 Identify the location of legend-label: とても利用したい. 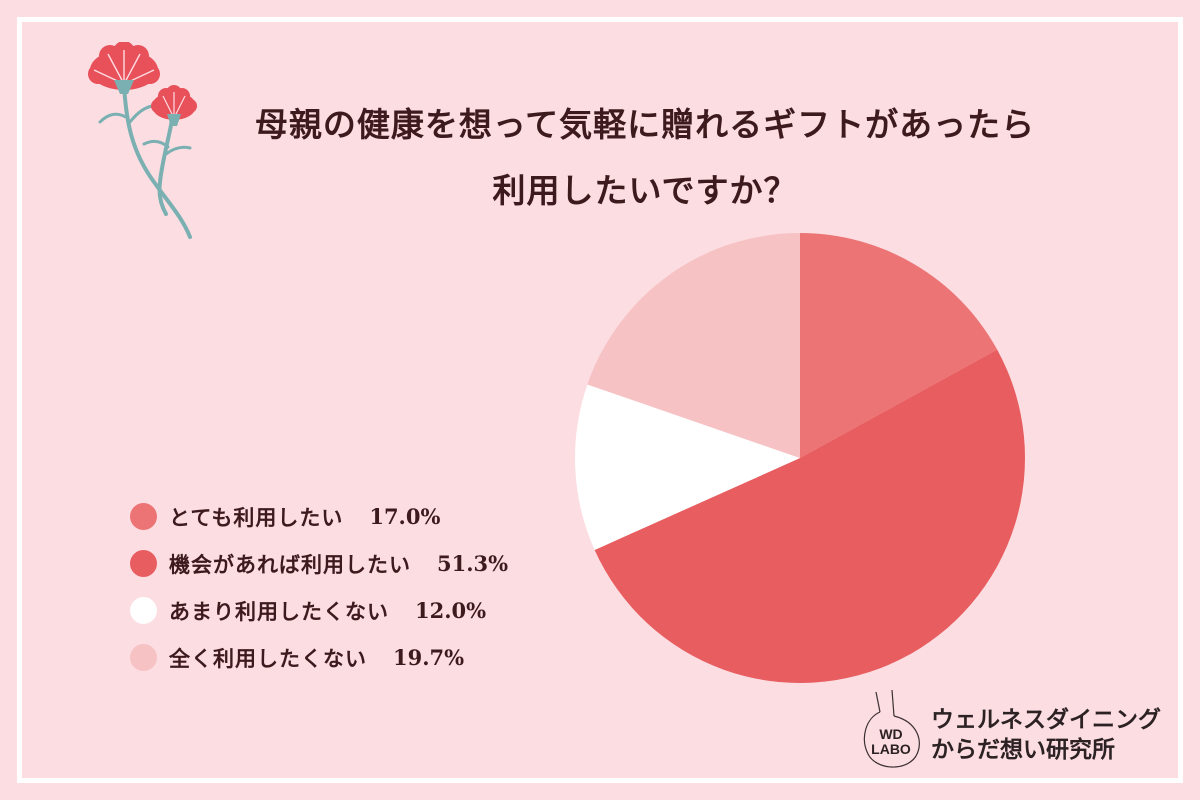
(256, 517).